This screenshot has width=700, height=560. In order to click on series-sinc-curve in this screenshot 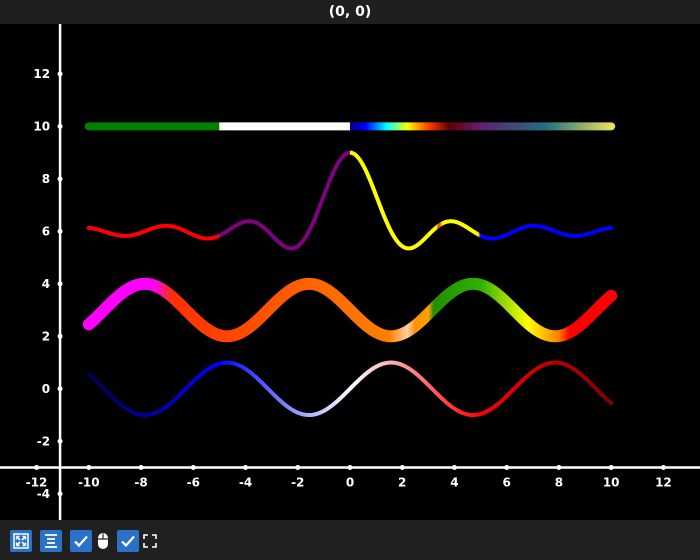, I will do `click(350, 200)`.